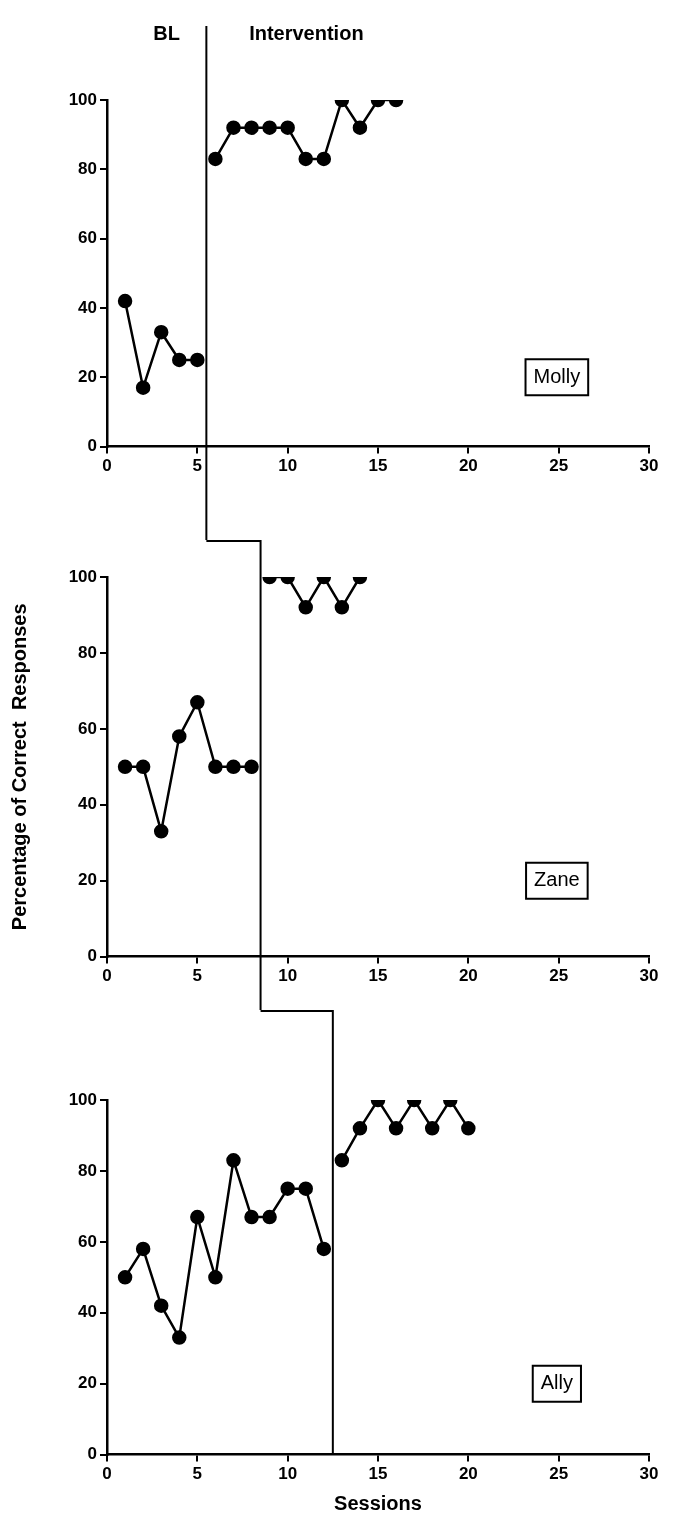 This screenshot has height=1529, width=679. What do you see at coordinates (306, 32) in the screenshot?
I see `text: Intervention` at bounding box center [306, 32].